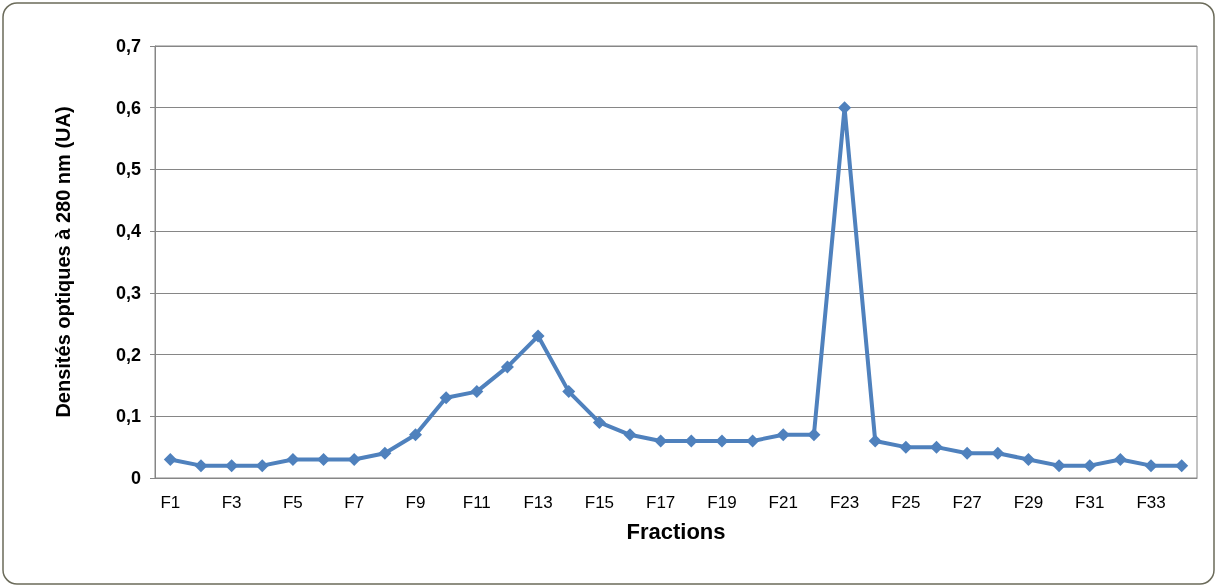  I want to click on x-tick-label: F33, so click(1151, 502).